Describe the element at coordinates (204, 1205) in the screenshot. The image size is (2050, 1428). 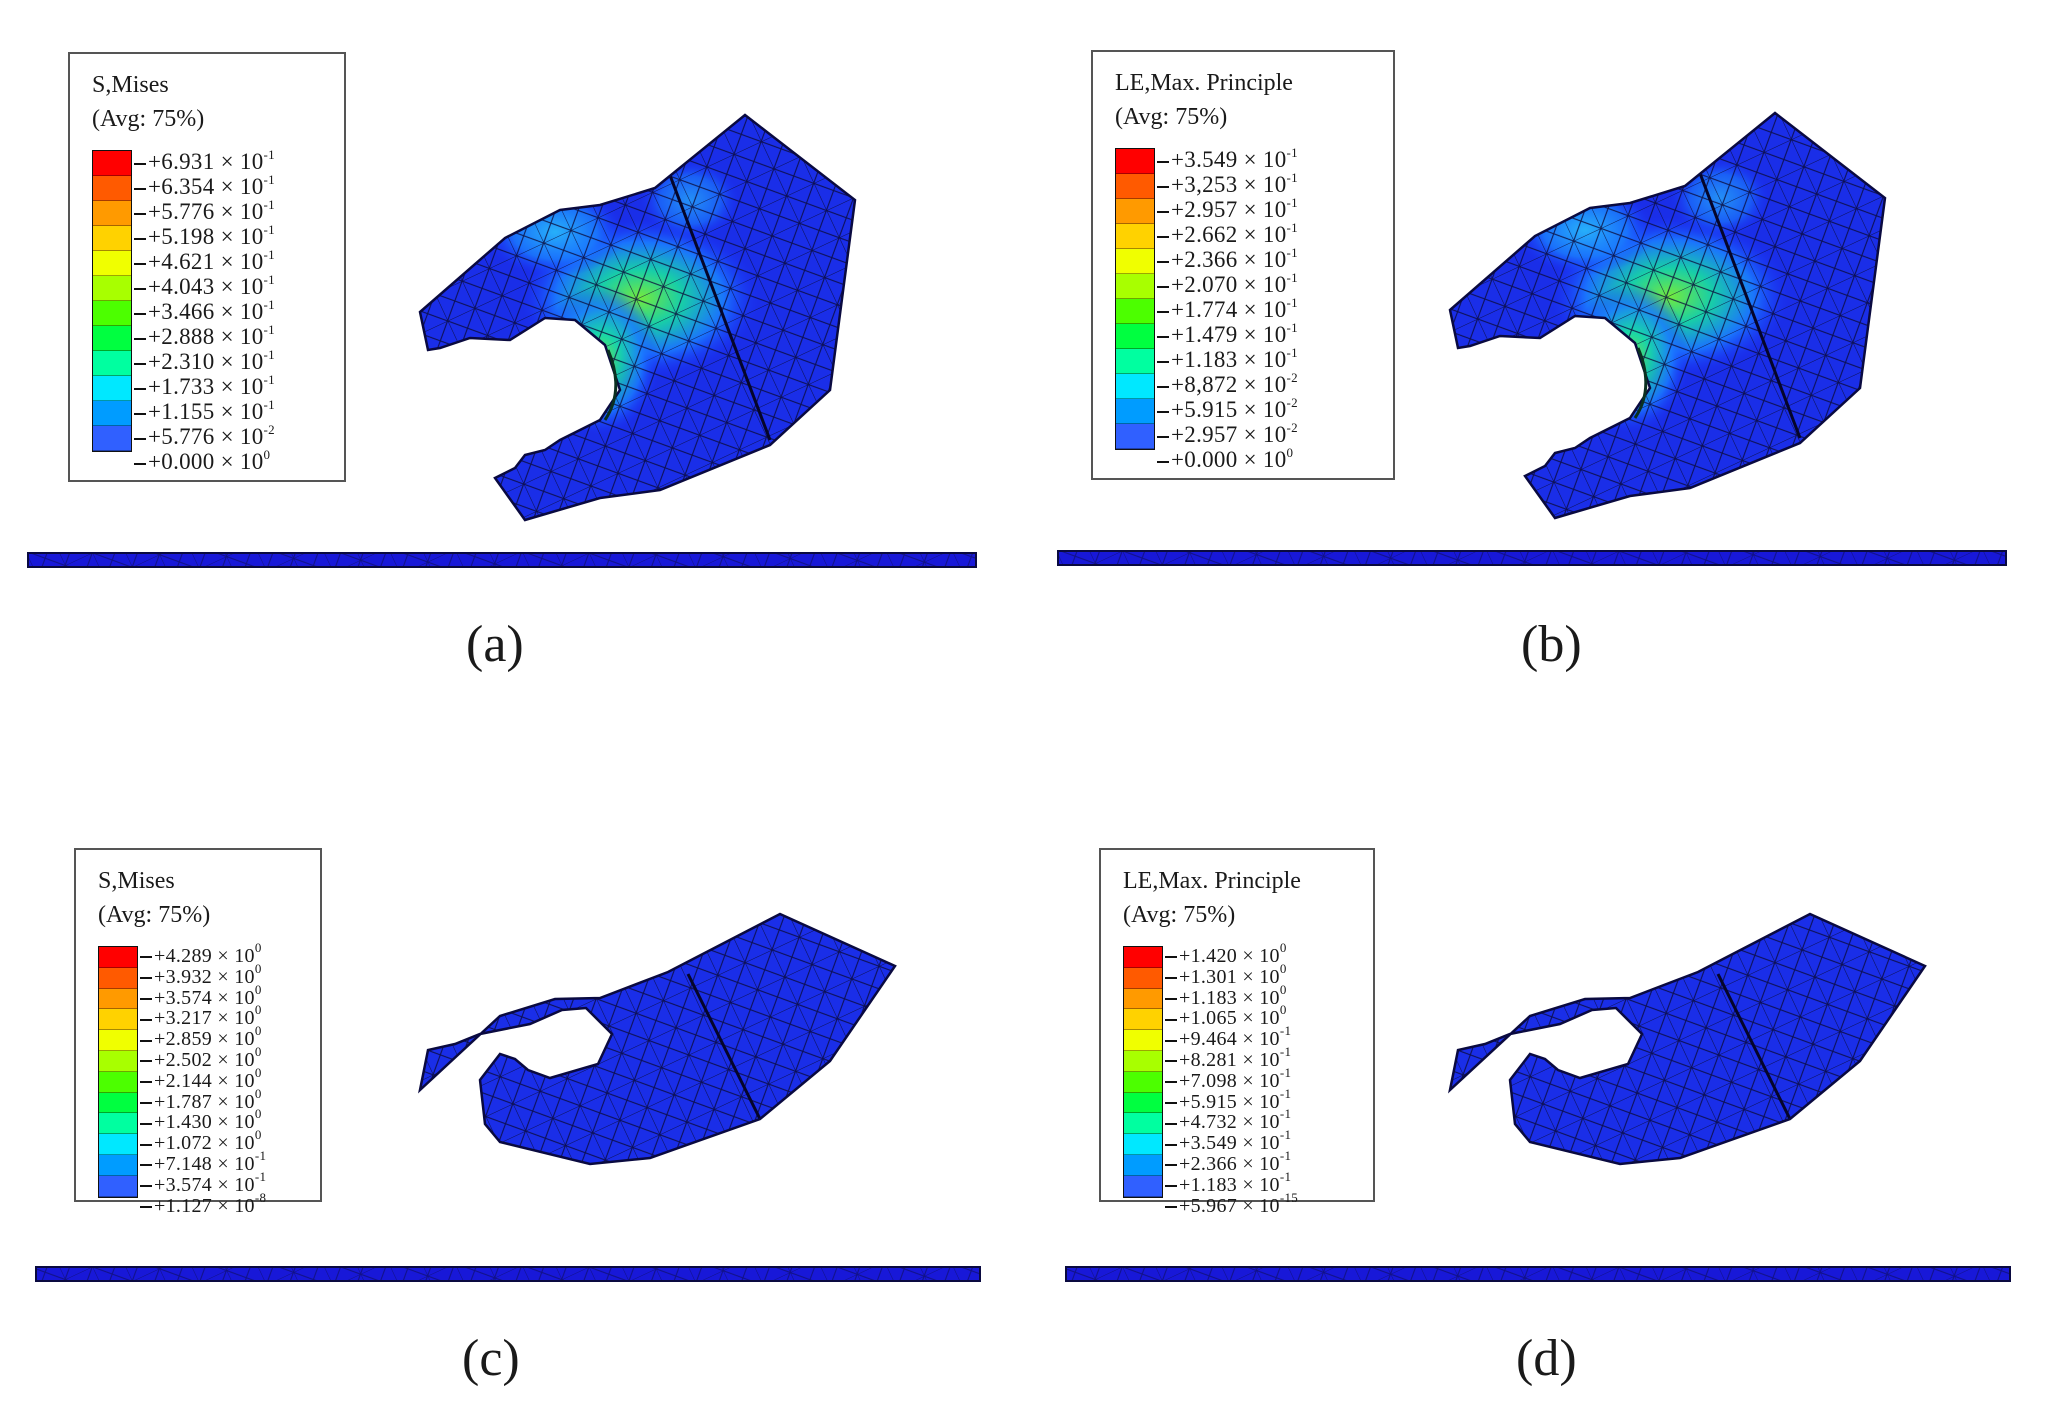
I see `legend-mantissa: +1.127 × 10` at that location.